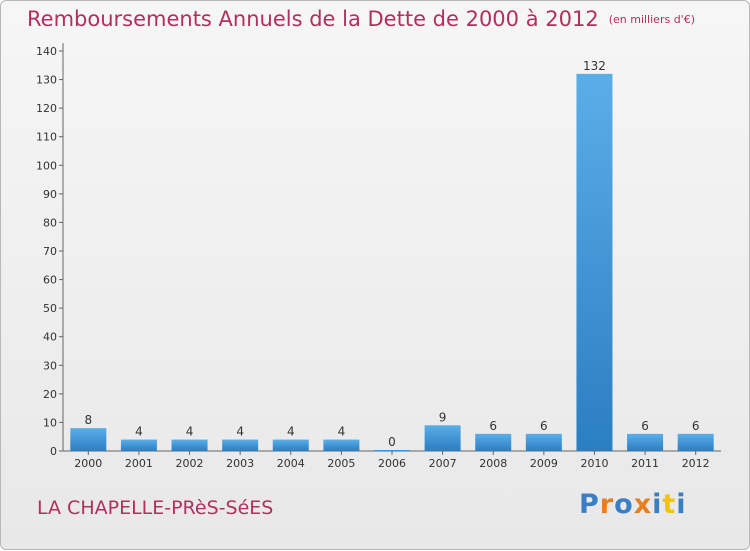 The height and width of the screenshot is (551, 750). Describe the element at coordinates (50, 251) in the screenshot. I see `y-tick-label: 70` at that location.